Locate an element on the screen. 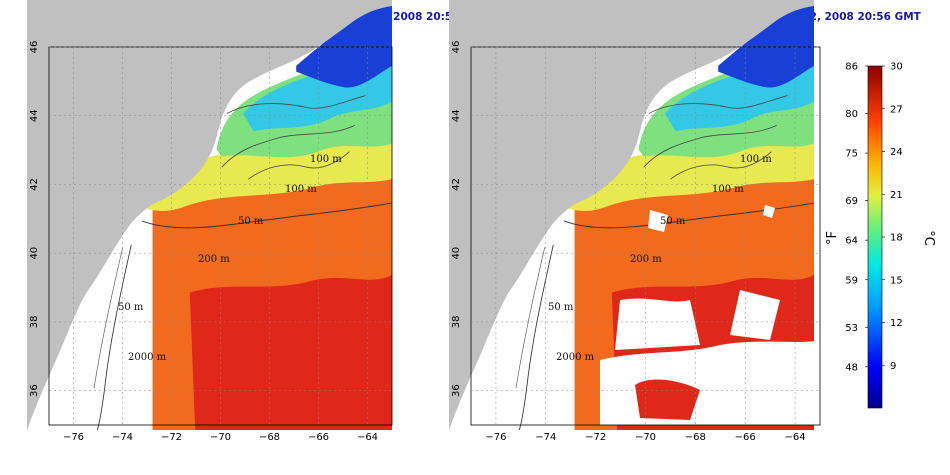 This screenshot has height=475, width=950. colorbar-gradient is located at coordinates (875, 237).